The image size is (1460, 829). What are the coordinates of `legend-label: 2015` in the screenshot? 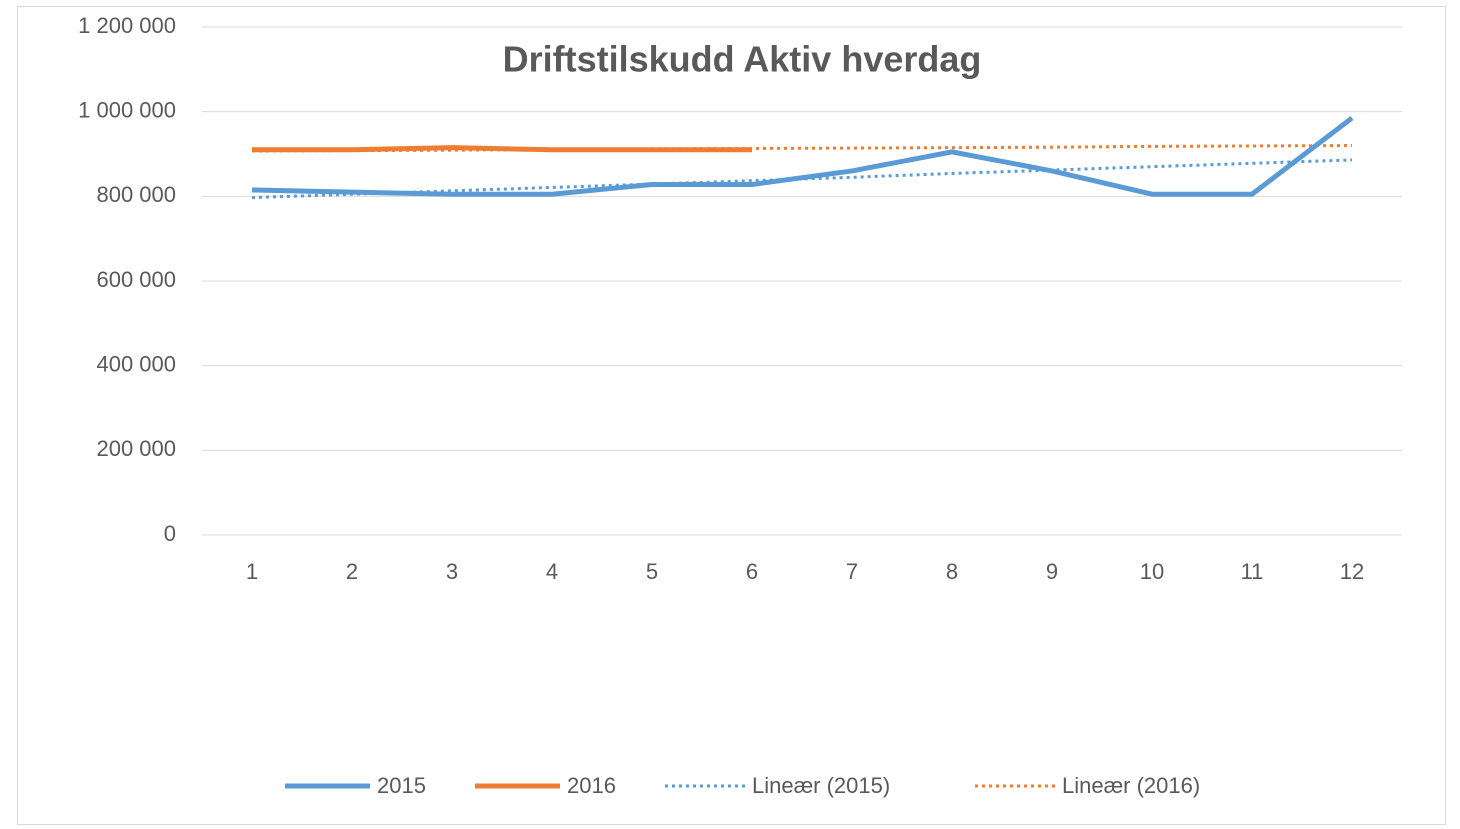 It's located at (401, 785).